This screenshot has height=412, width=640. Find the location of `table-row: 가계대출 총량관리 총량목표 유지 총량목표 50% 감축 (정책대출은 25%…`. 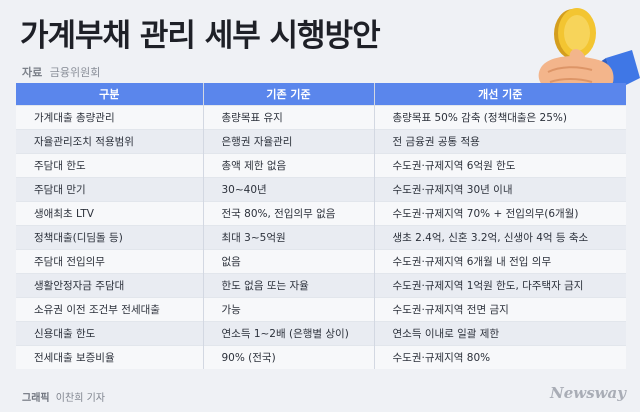

table-row: 가계대출 총량관리 총량목표 유지 총량목표 50% 감축 (정책대출은 25%… is located at coordinates (321, 117).